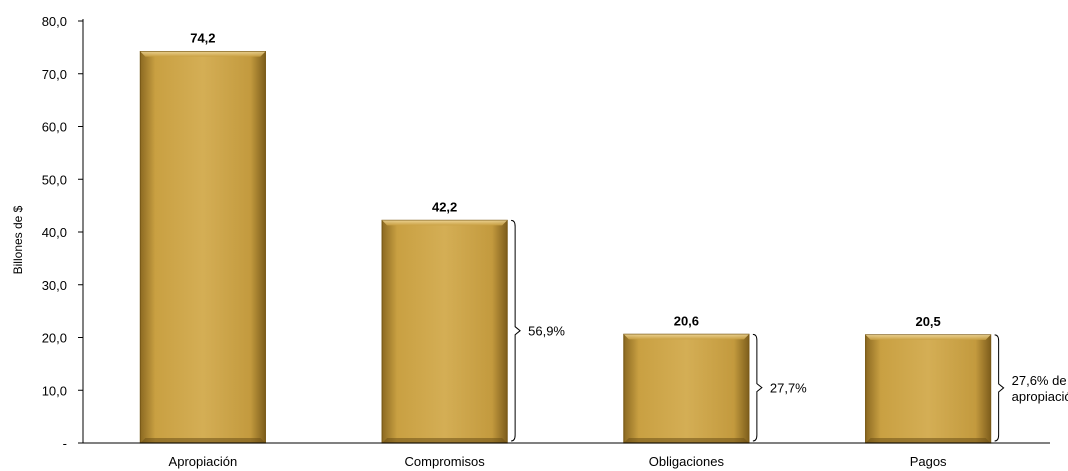 The width and height of the screenshot is (1068, 471). What do you see at coordinates (18, 239) in the screenshot?
I see `y-axis-label: Billones de $` at bounding box center [18, 239].